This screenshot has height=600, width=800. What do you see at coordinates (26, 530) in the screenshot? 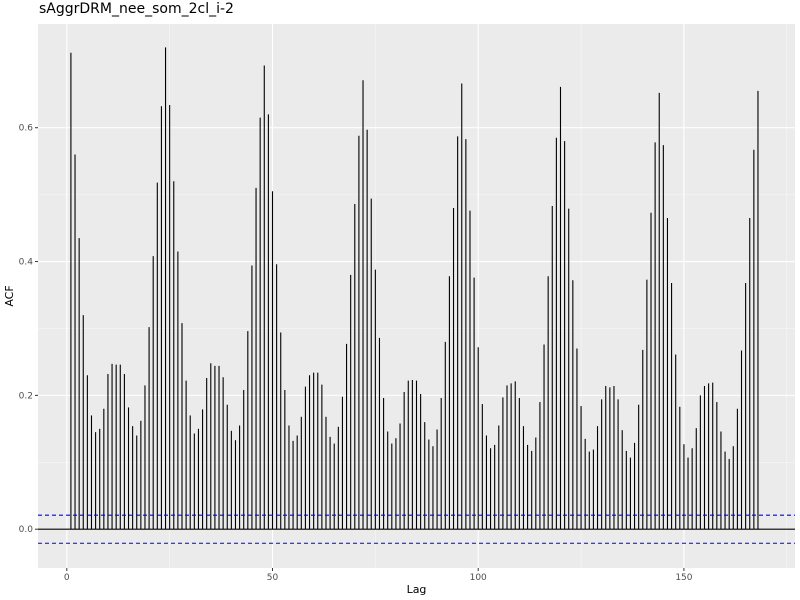
I see `y-tick-label: 0.0` at bounding box center [26, 530].